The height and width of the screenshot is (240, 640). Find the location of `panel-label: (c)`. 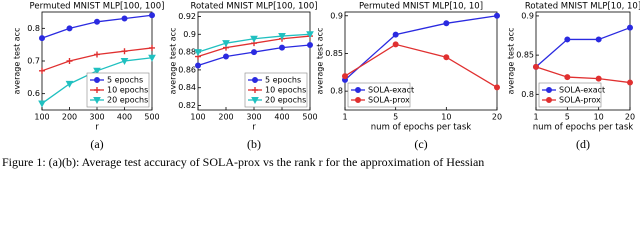

panel-label: (c) is located at coordinates (420, 144).